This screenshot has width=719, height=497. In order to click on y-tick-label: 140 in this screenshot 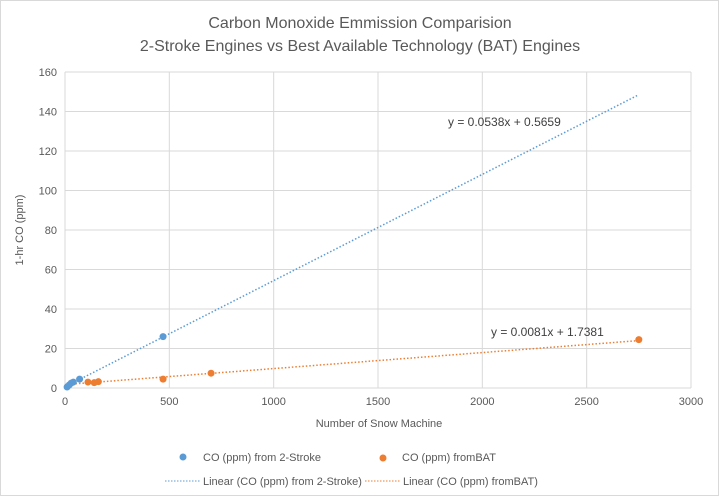, I will do `click(48, 113)`.